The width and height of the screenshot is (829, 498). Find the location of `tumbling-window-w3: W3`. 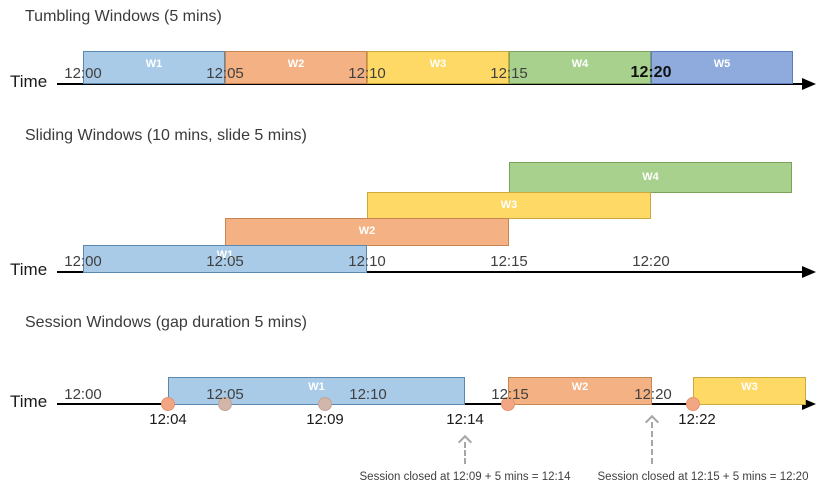

tumbling-window-w3: W3 is located at coordinates (438, 67).